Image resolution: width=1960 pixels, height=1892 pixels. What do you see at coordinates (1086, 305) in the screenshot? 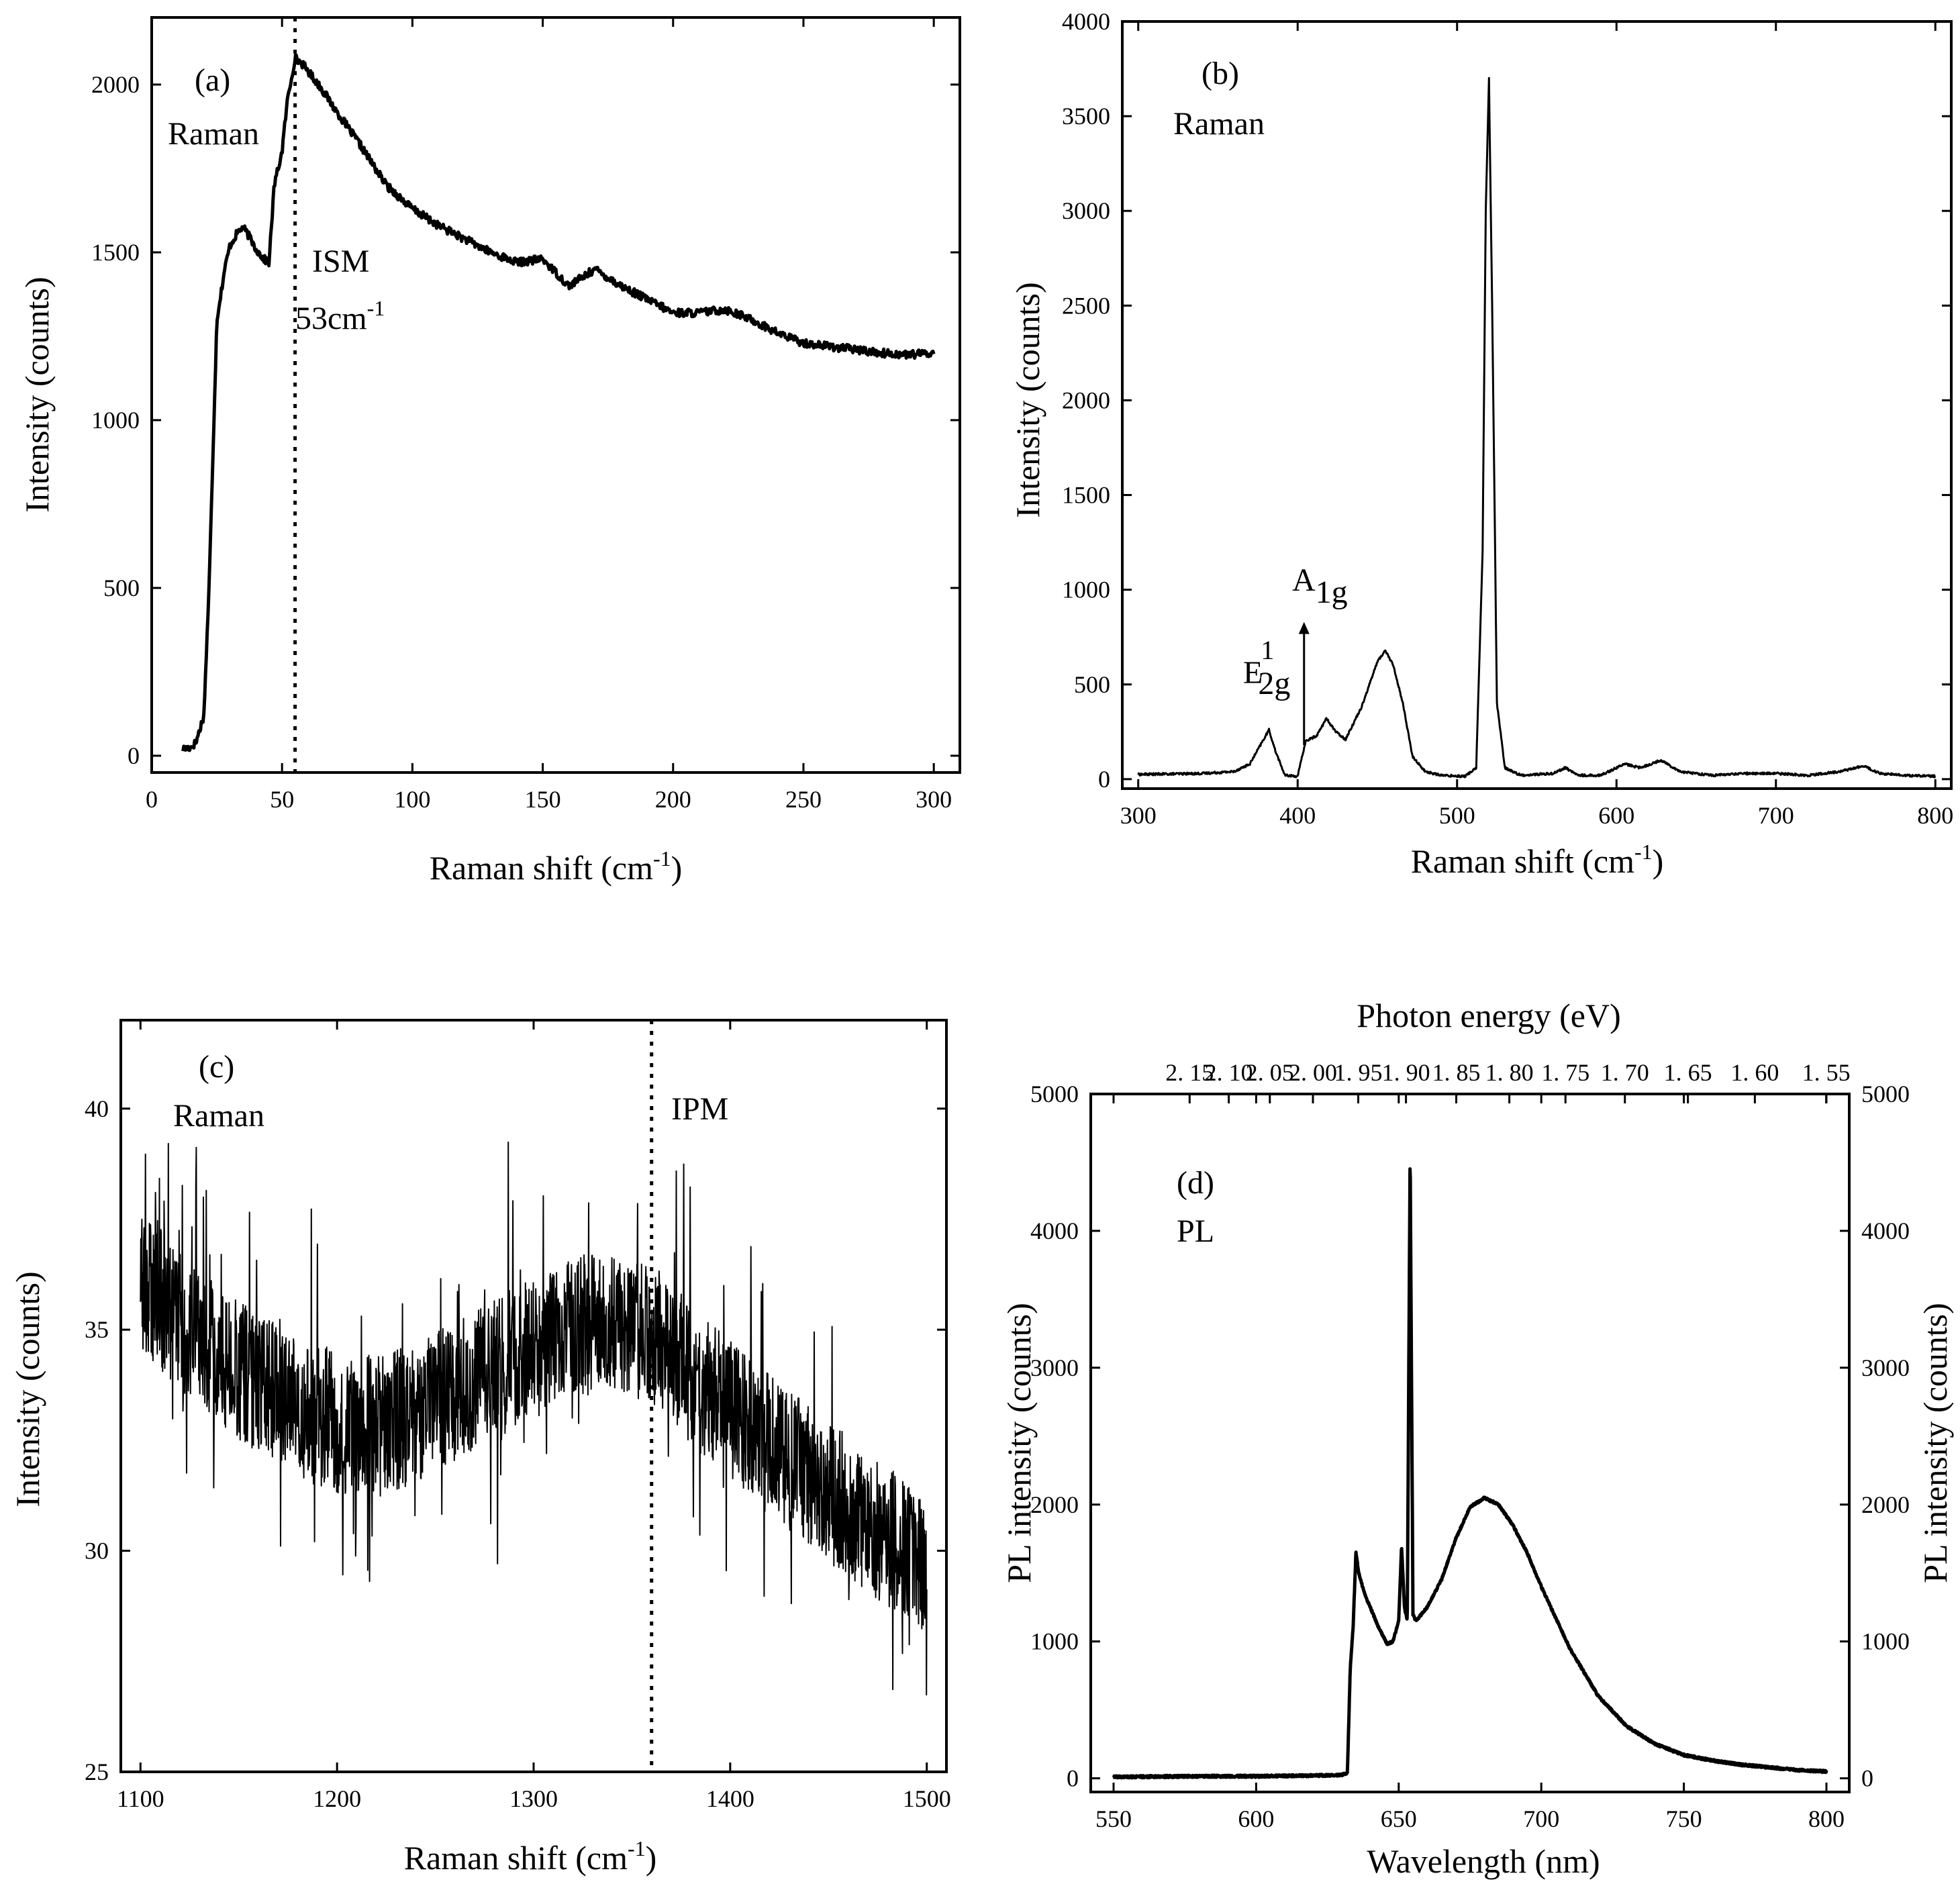
I see `y-tick-label: 2500` at bounding box center [1086, 305].